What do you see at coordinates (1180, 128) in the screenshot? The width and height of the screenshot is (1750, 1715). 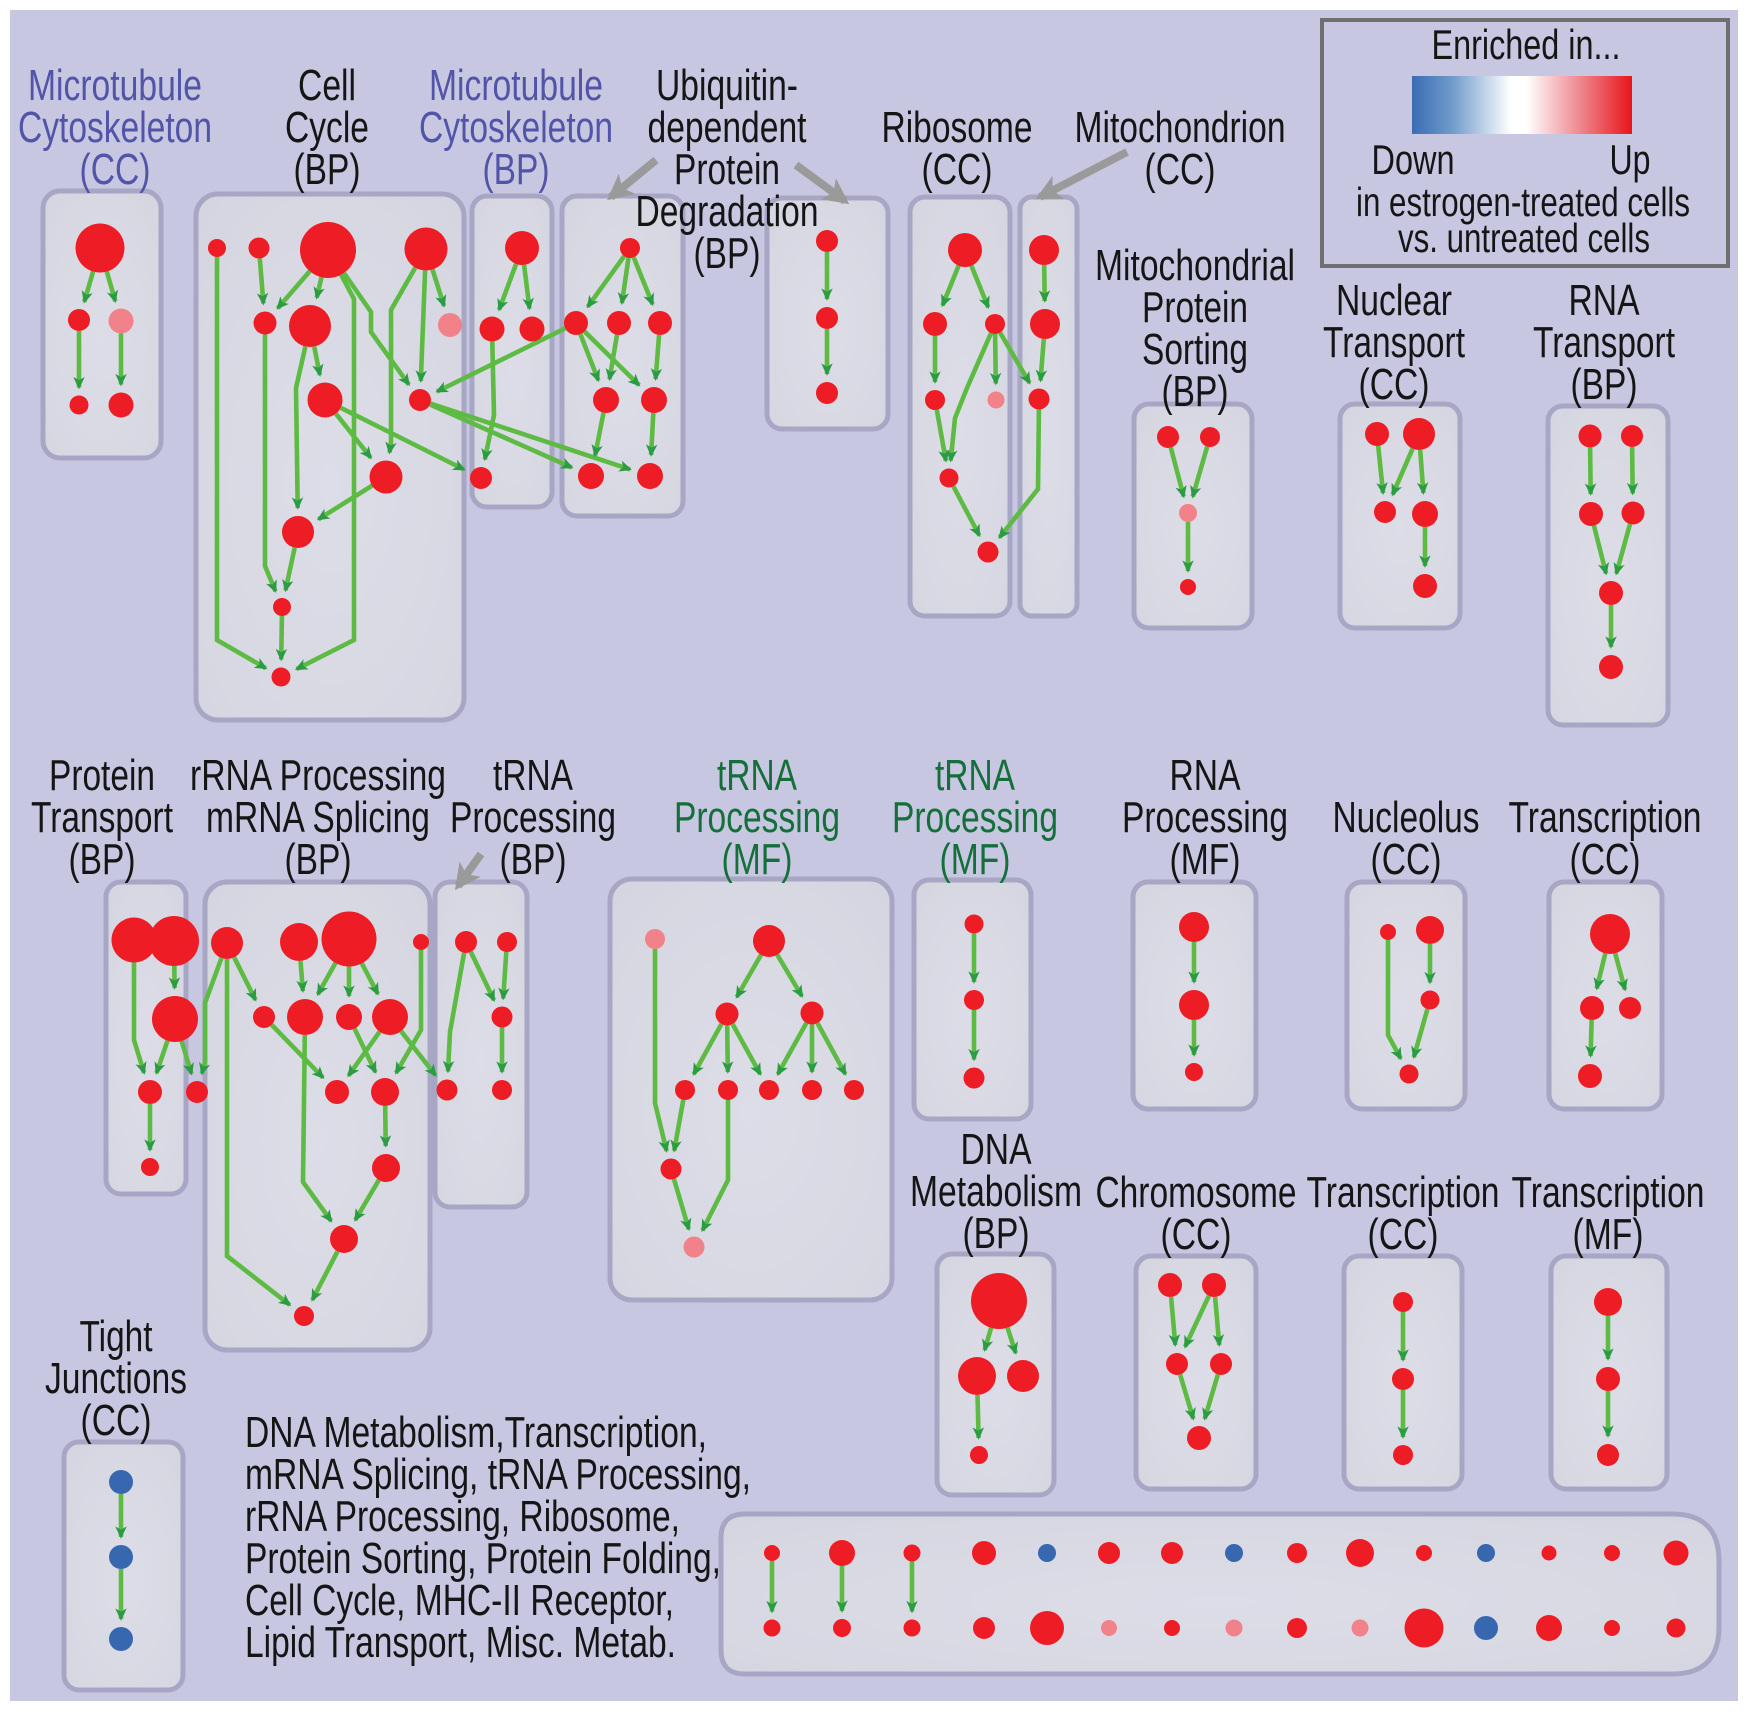 I see `svg-text: Mitochondrion` at bounding box center [1180, 128].